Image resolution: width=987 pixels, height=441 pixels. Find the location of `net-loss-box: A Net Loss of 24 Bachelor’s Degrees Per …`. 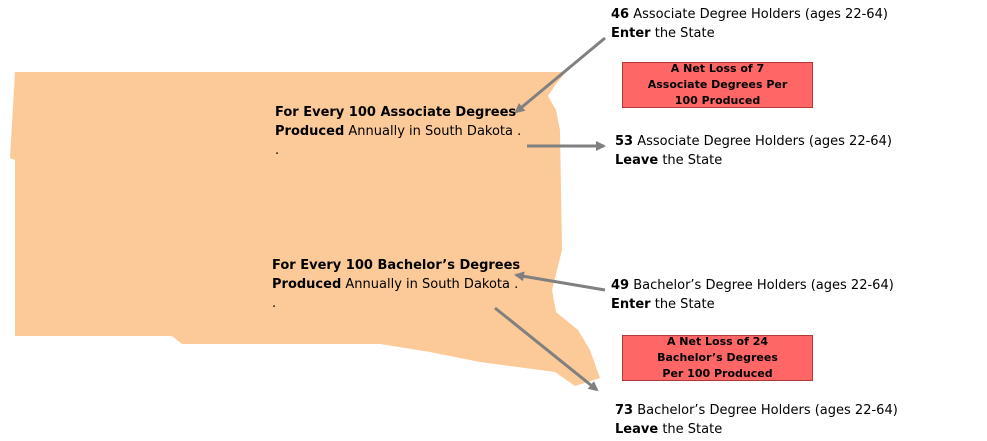

net-loss-box: A Net Loss of 24 Bachelor’s Degrees Per … is located at coordinates (717, 358).